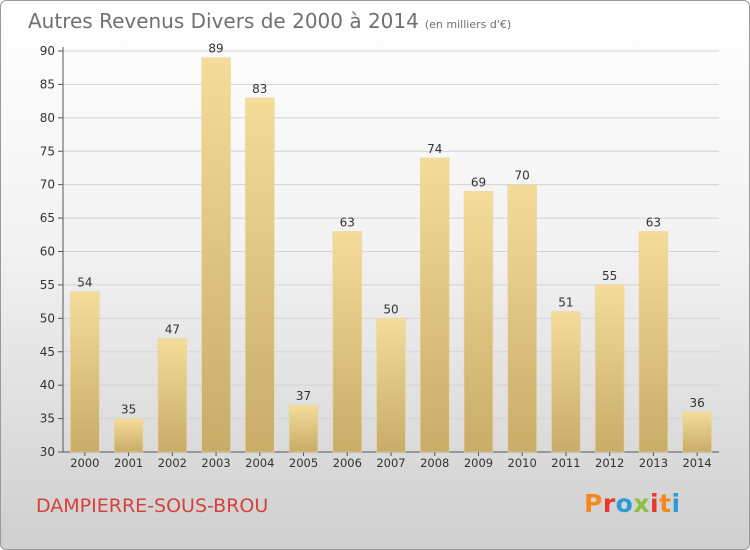  What do you see at coordinates (223, 21) in the screenshot?
I see `chart-title-text: Autres Revenus Divers de 2000 à 2014` at bounding box center [223, 21].